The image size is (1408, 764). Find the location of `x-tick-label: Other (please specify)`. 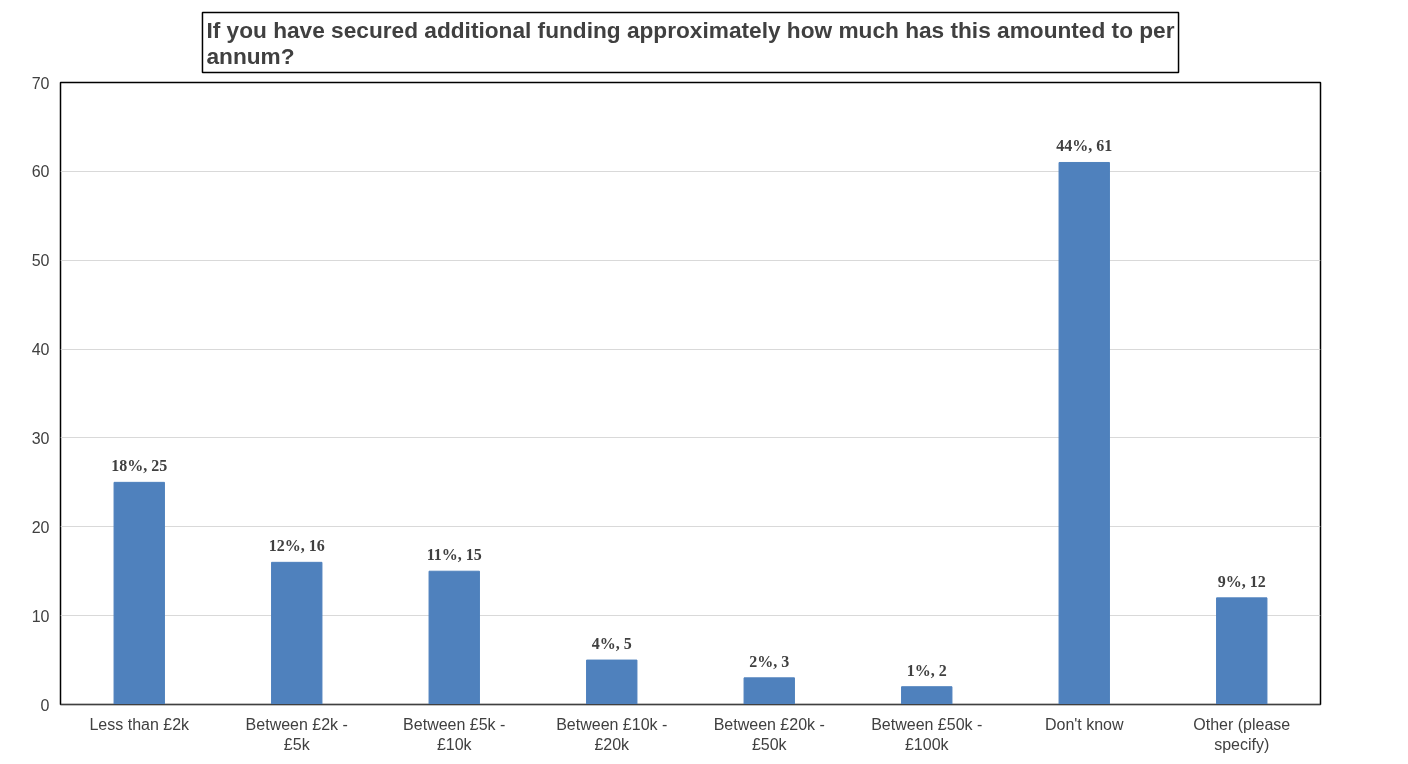

x-tick-label: Other (please specify) is located at coordinates (1242, 734).